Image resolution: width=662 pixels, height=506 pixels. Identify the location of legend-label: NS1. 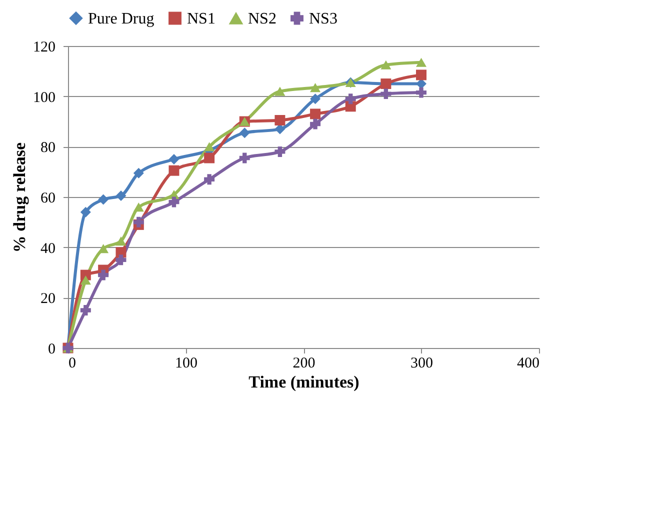
(201, 19).